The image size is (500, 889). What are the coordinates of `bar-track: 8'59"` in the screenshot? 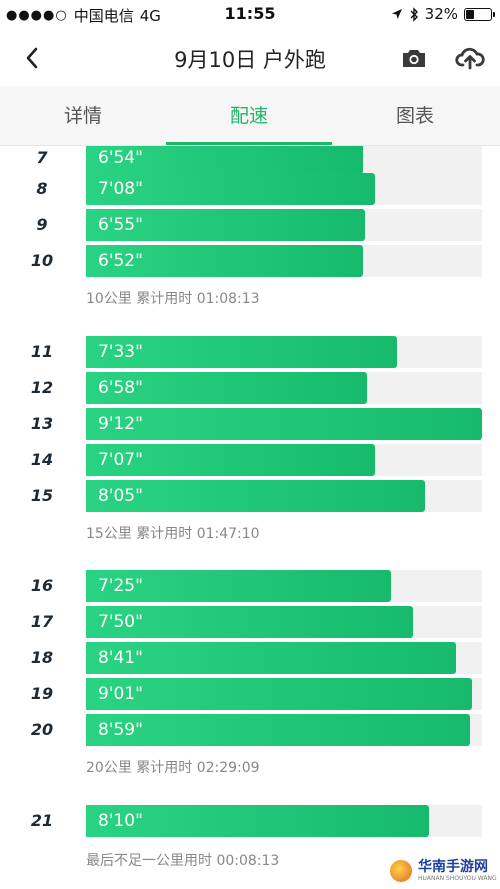 It's located at (284, 730).